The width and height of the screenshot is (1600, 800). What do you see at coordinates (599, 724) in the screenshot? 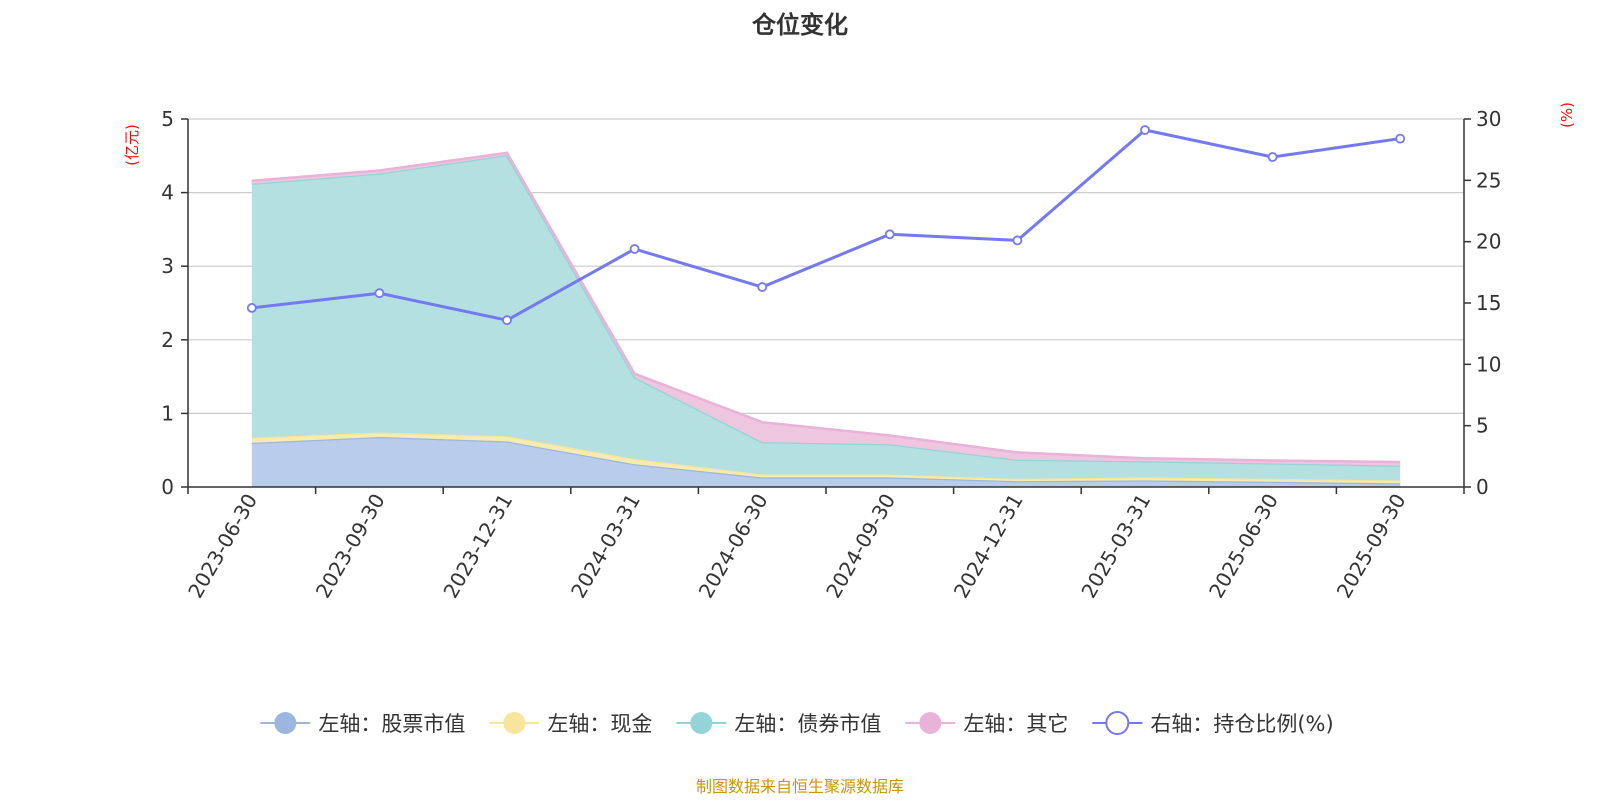
I see `legend-label: 左轴：现金` at bounding box center [599, 724].